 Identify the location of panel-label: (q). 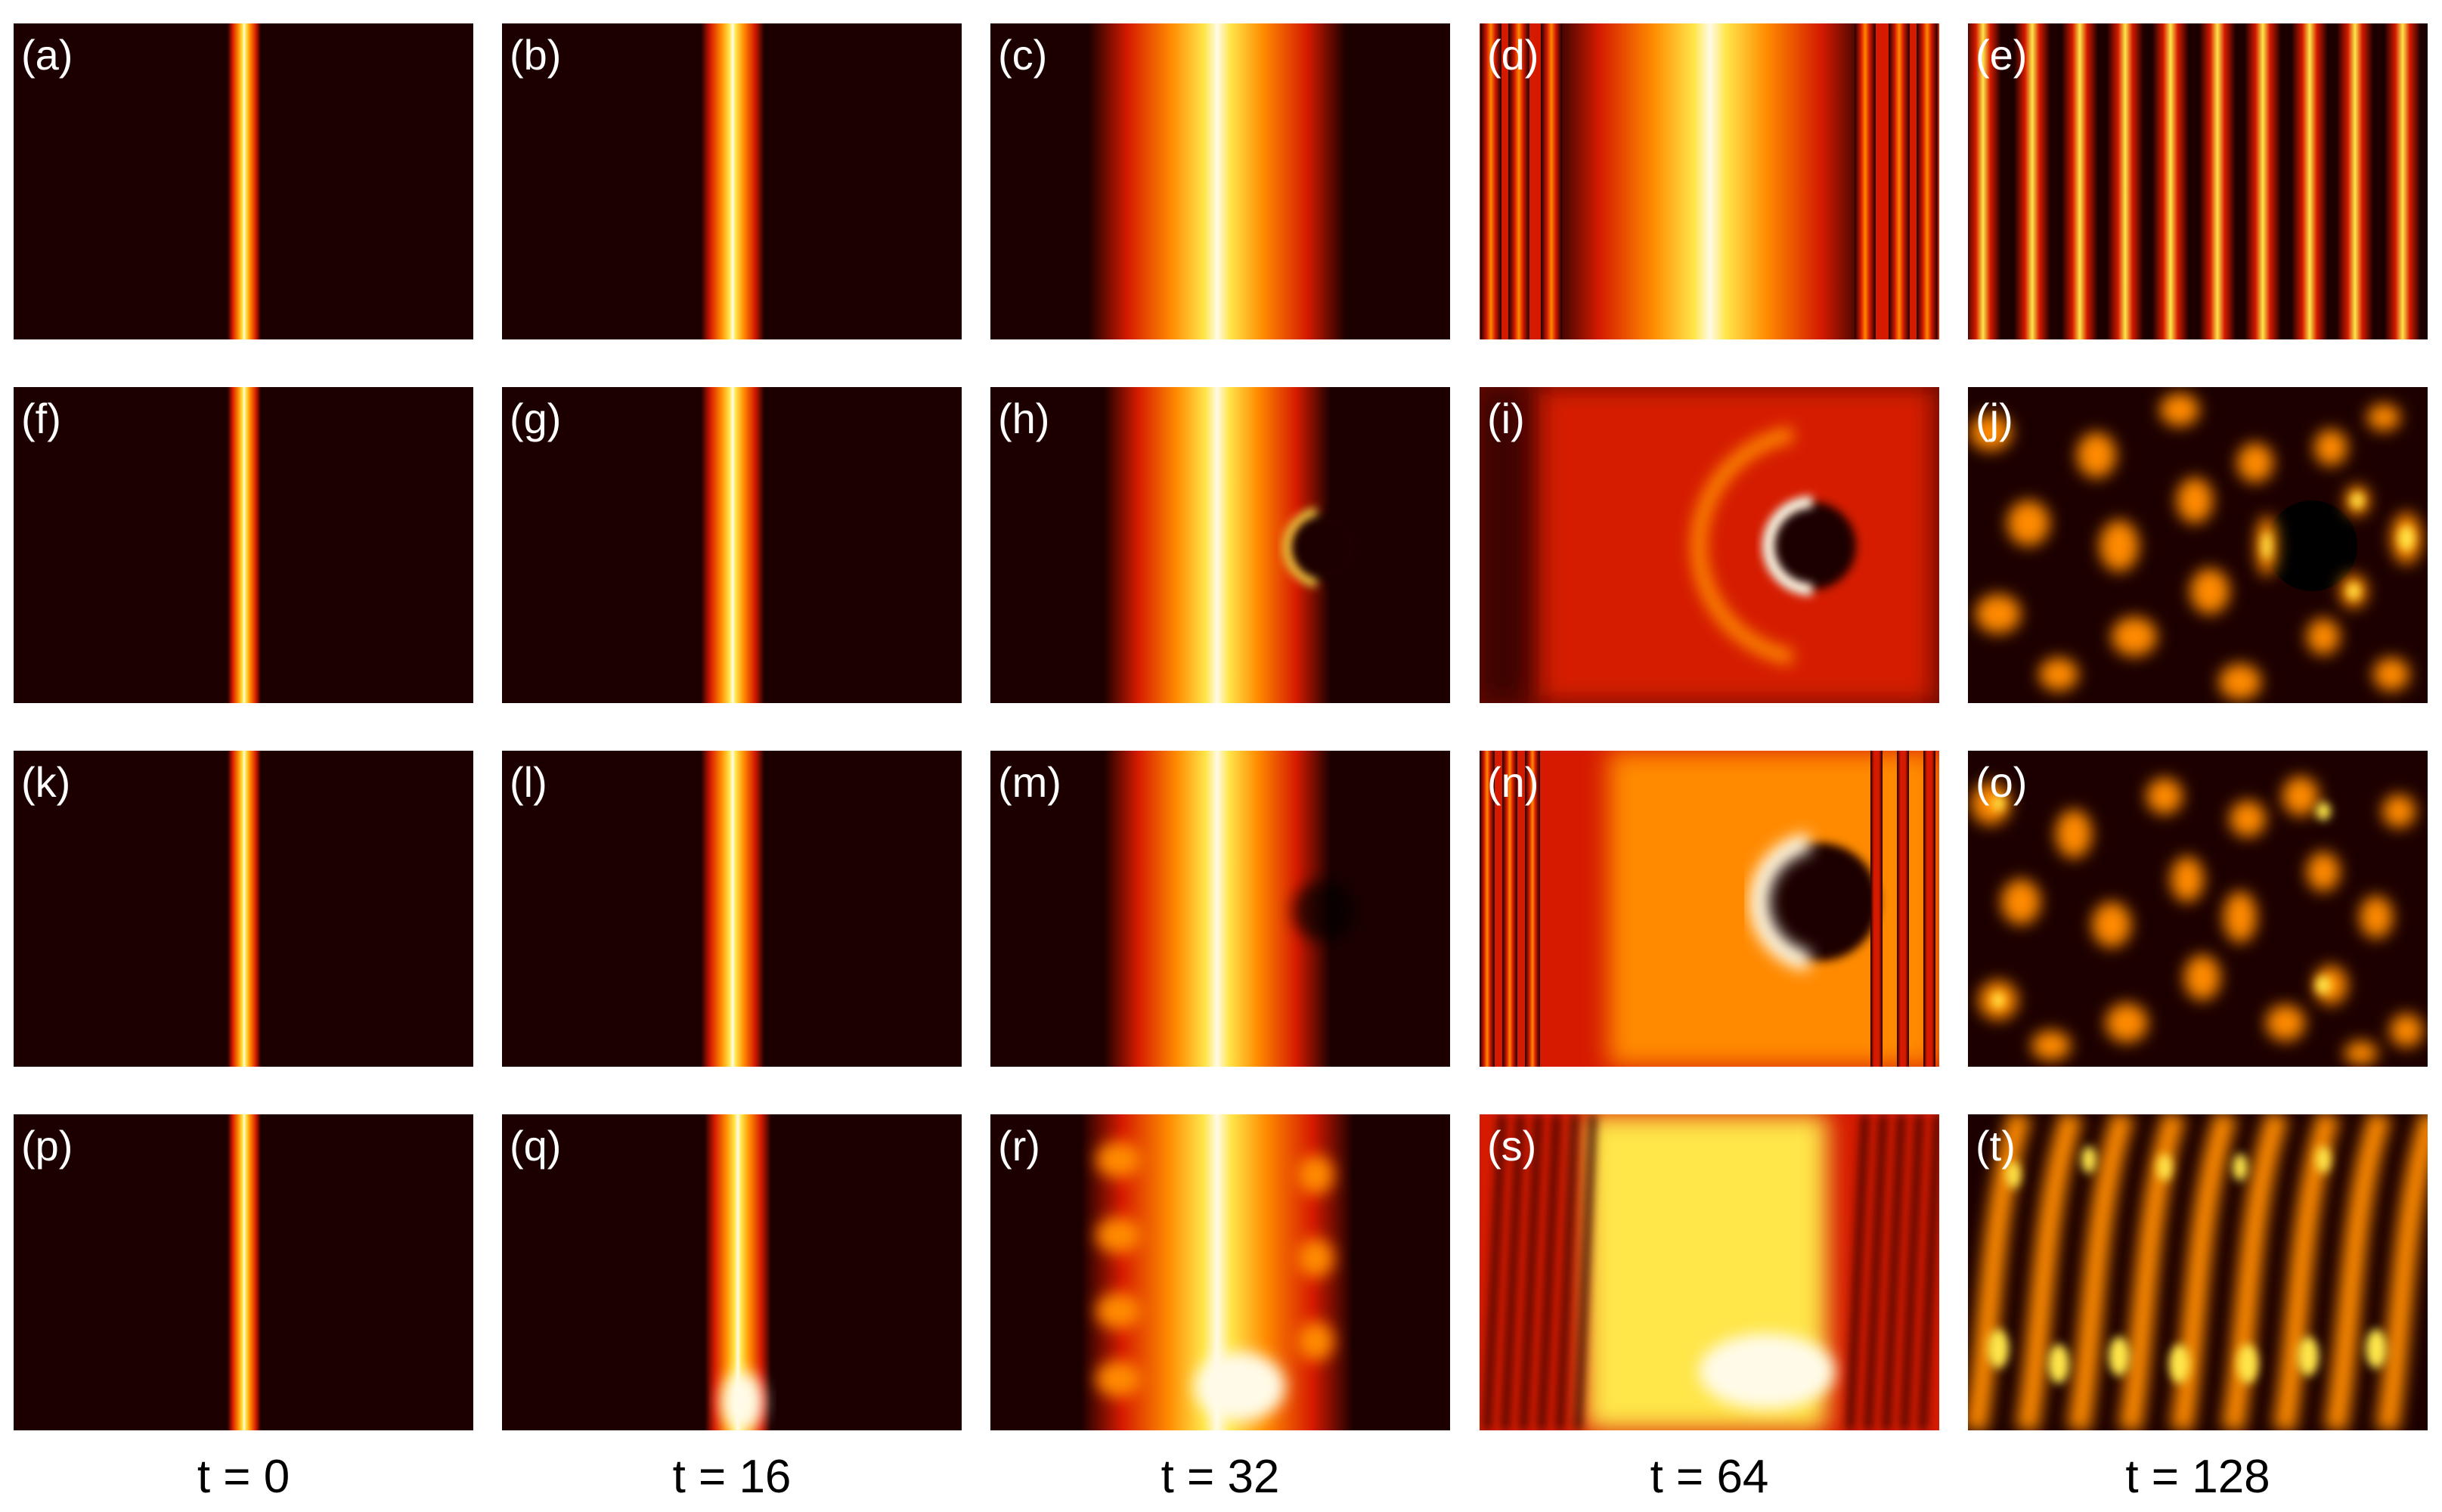
(536, 1146).